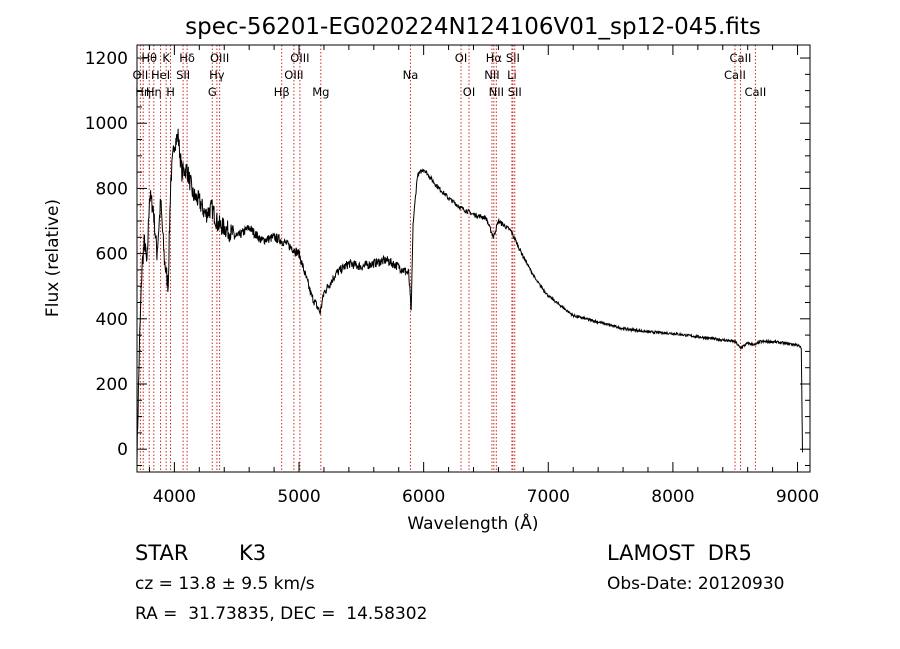  Describe the element at coordinates (472, 523) in the screenshot. I see `x-axis-label: Wavelength (Å)` at that location.